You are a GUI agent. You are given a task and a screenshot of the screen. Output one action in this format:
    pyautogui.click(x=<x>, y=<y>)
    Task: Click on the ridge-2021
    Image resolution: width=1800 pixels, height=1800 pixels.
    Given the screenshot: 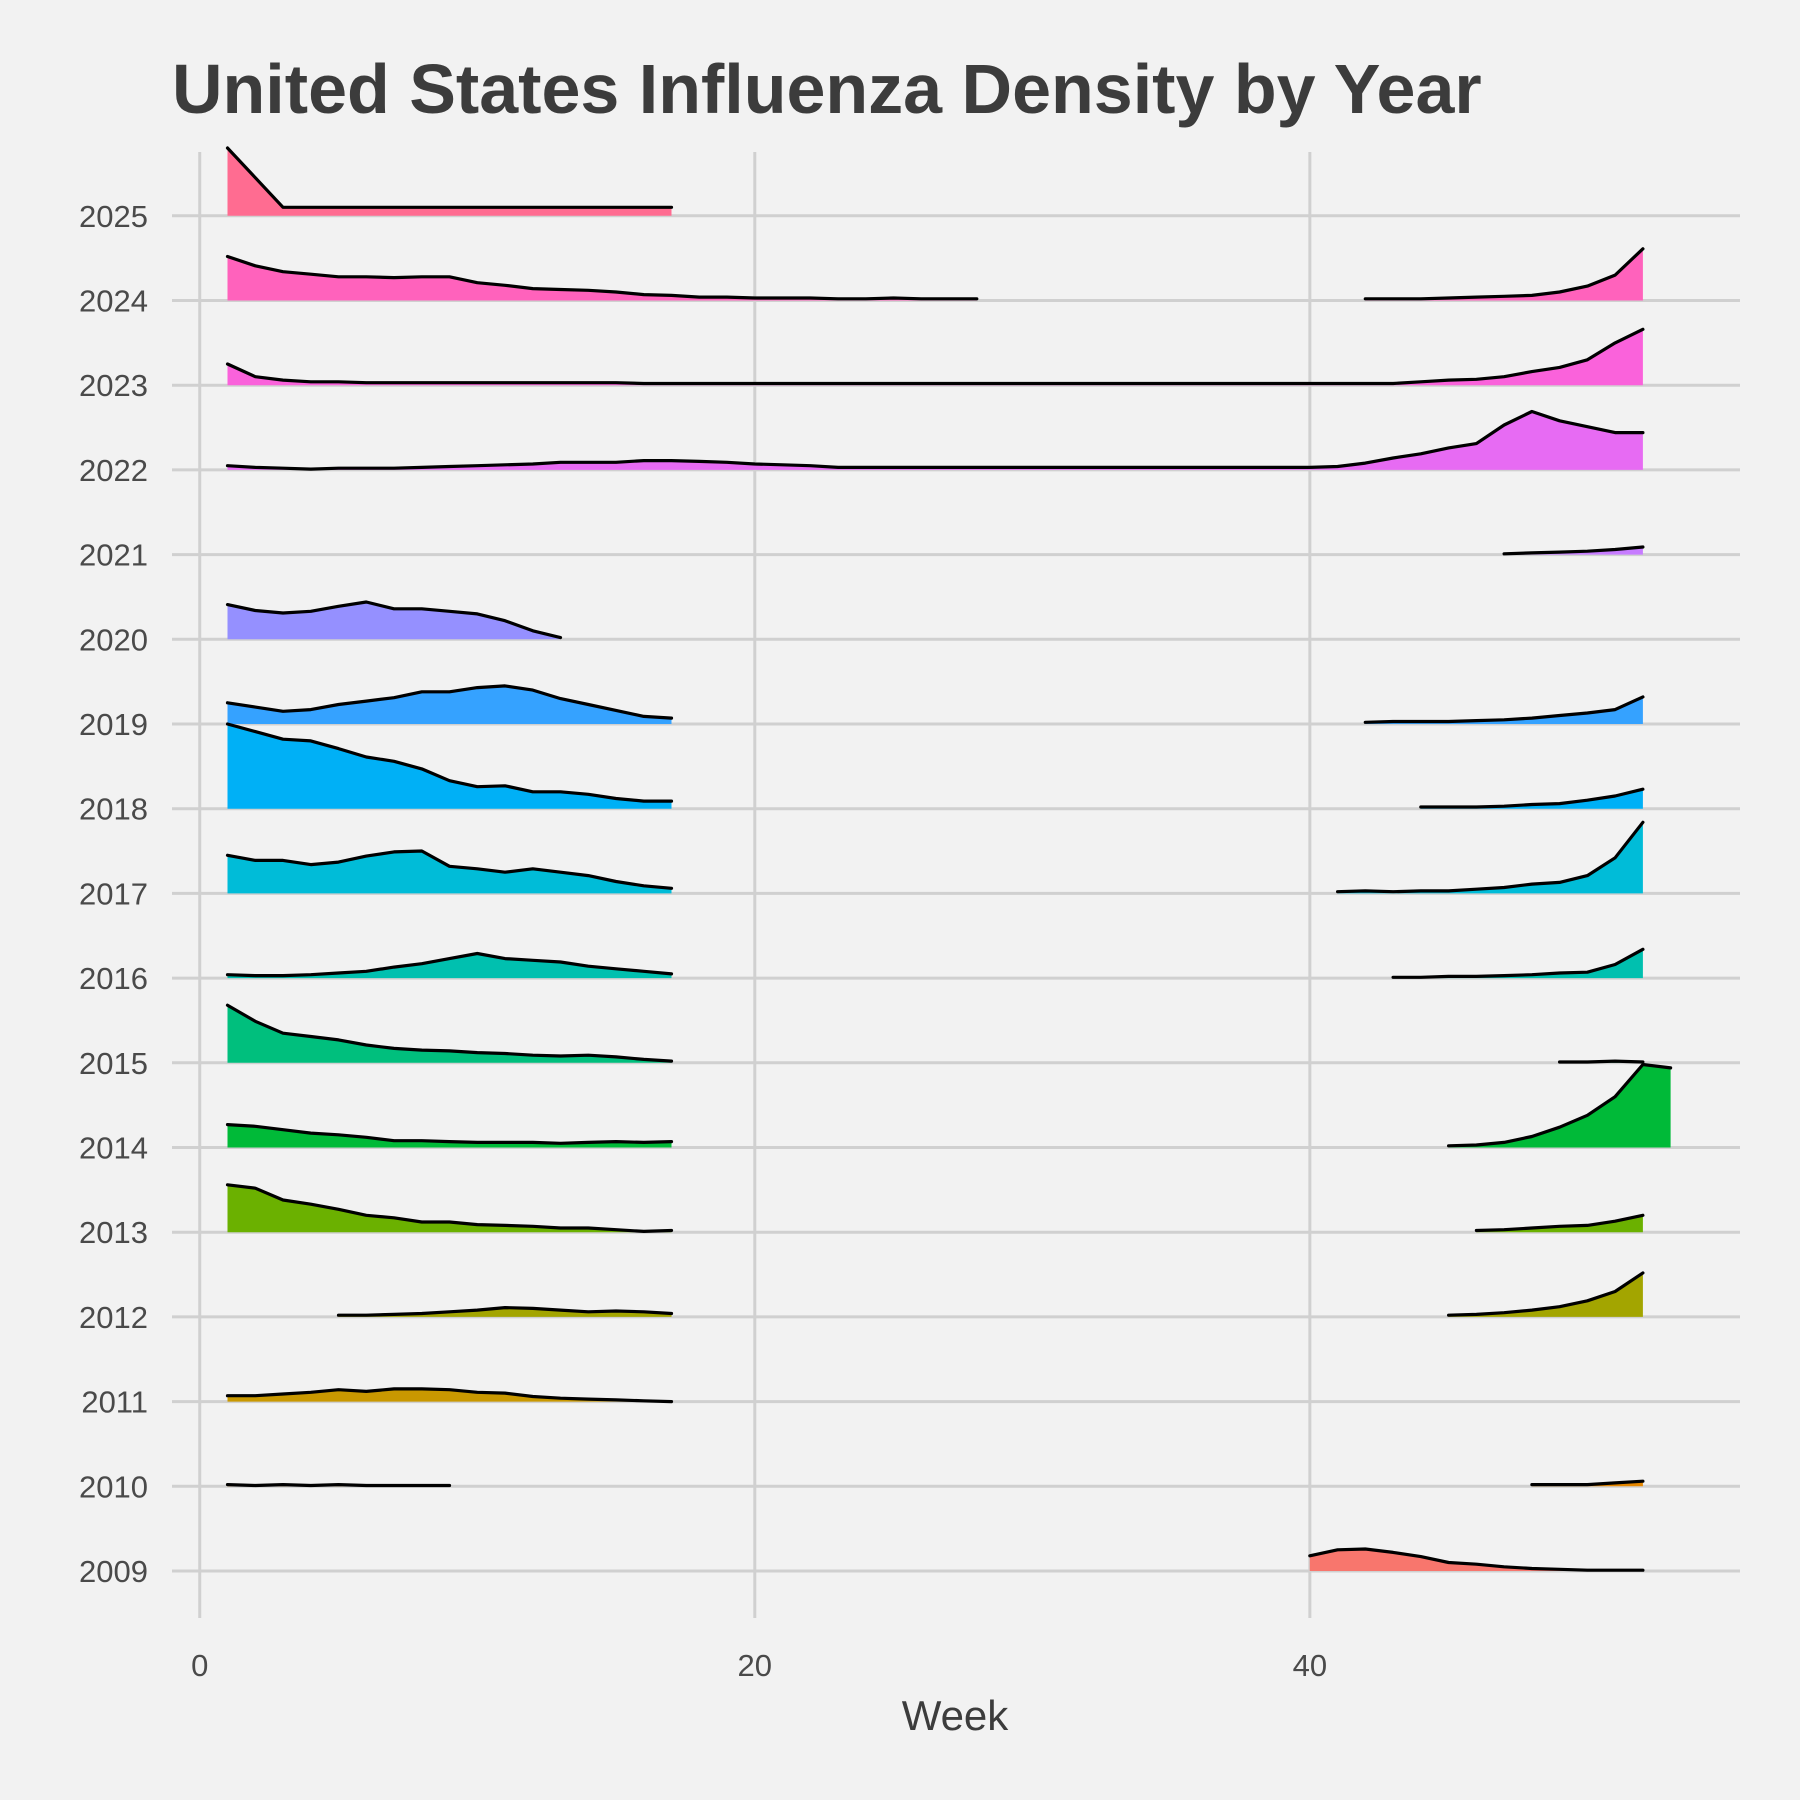 What is the action you would take?
    pyautogui.click(x=1573, y=550)
    